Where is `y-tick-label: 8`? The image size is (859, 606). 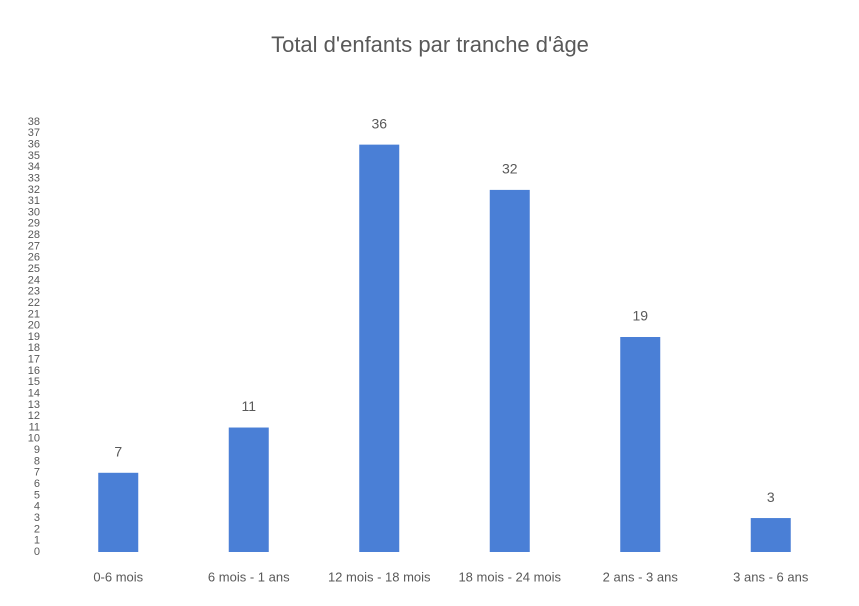 y-tick-label: 8 is located at coordinates (37, 461).